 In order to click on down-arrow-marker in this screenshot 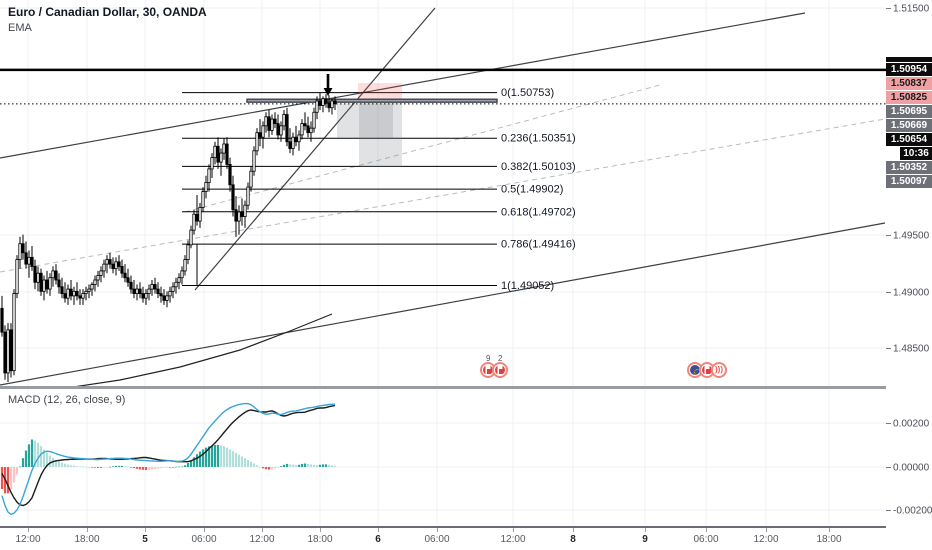, I will do `click(328, 85)`.